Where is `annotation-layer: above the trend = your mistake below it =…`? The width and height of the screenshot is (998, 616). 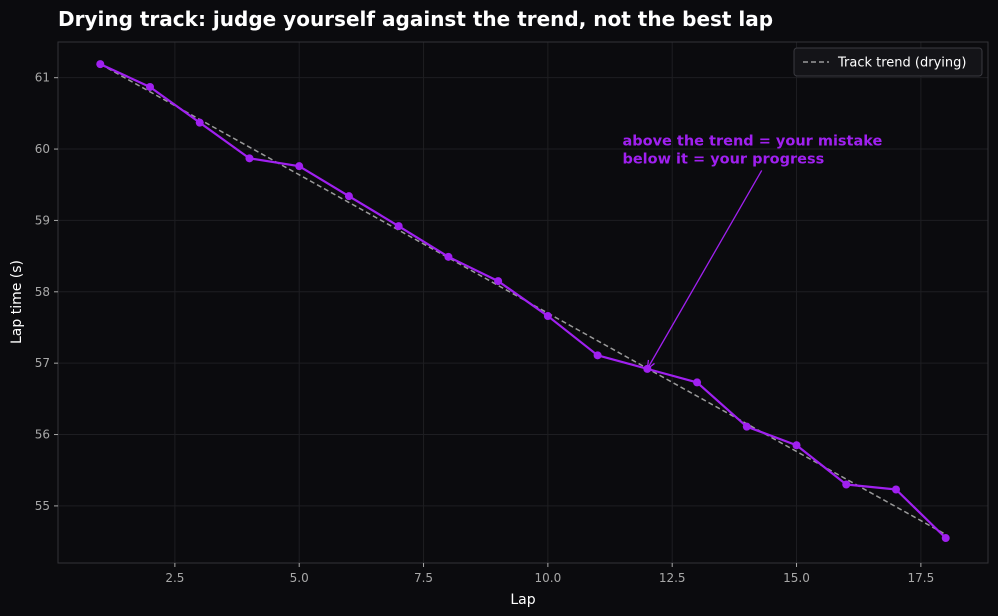
annotation-layer: above the trend = your mistake below it =… is located at coordinates (752, 252).